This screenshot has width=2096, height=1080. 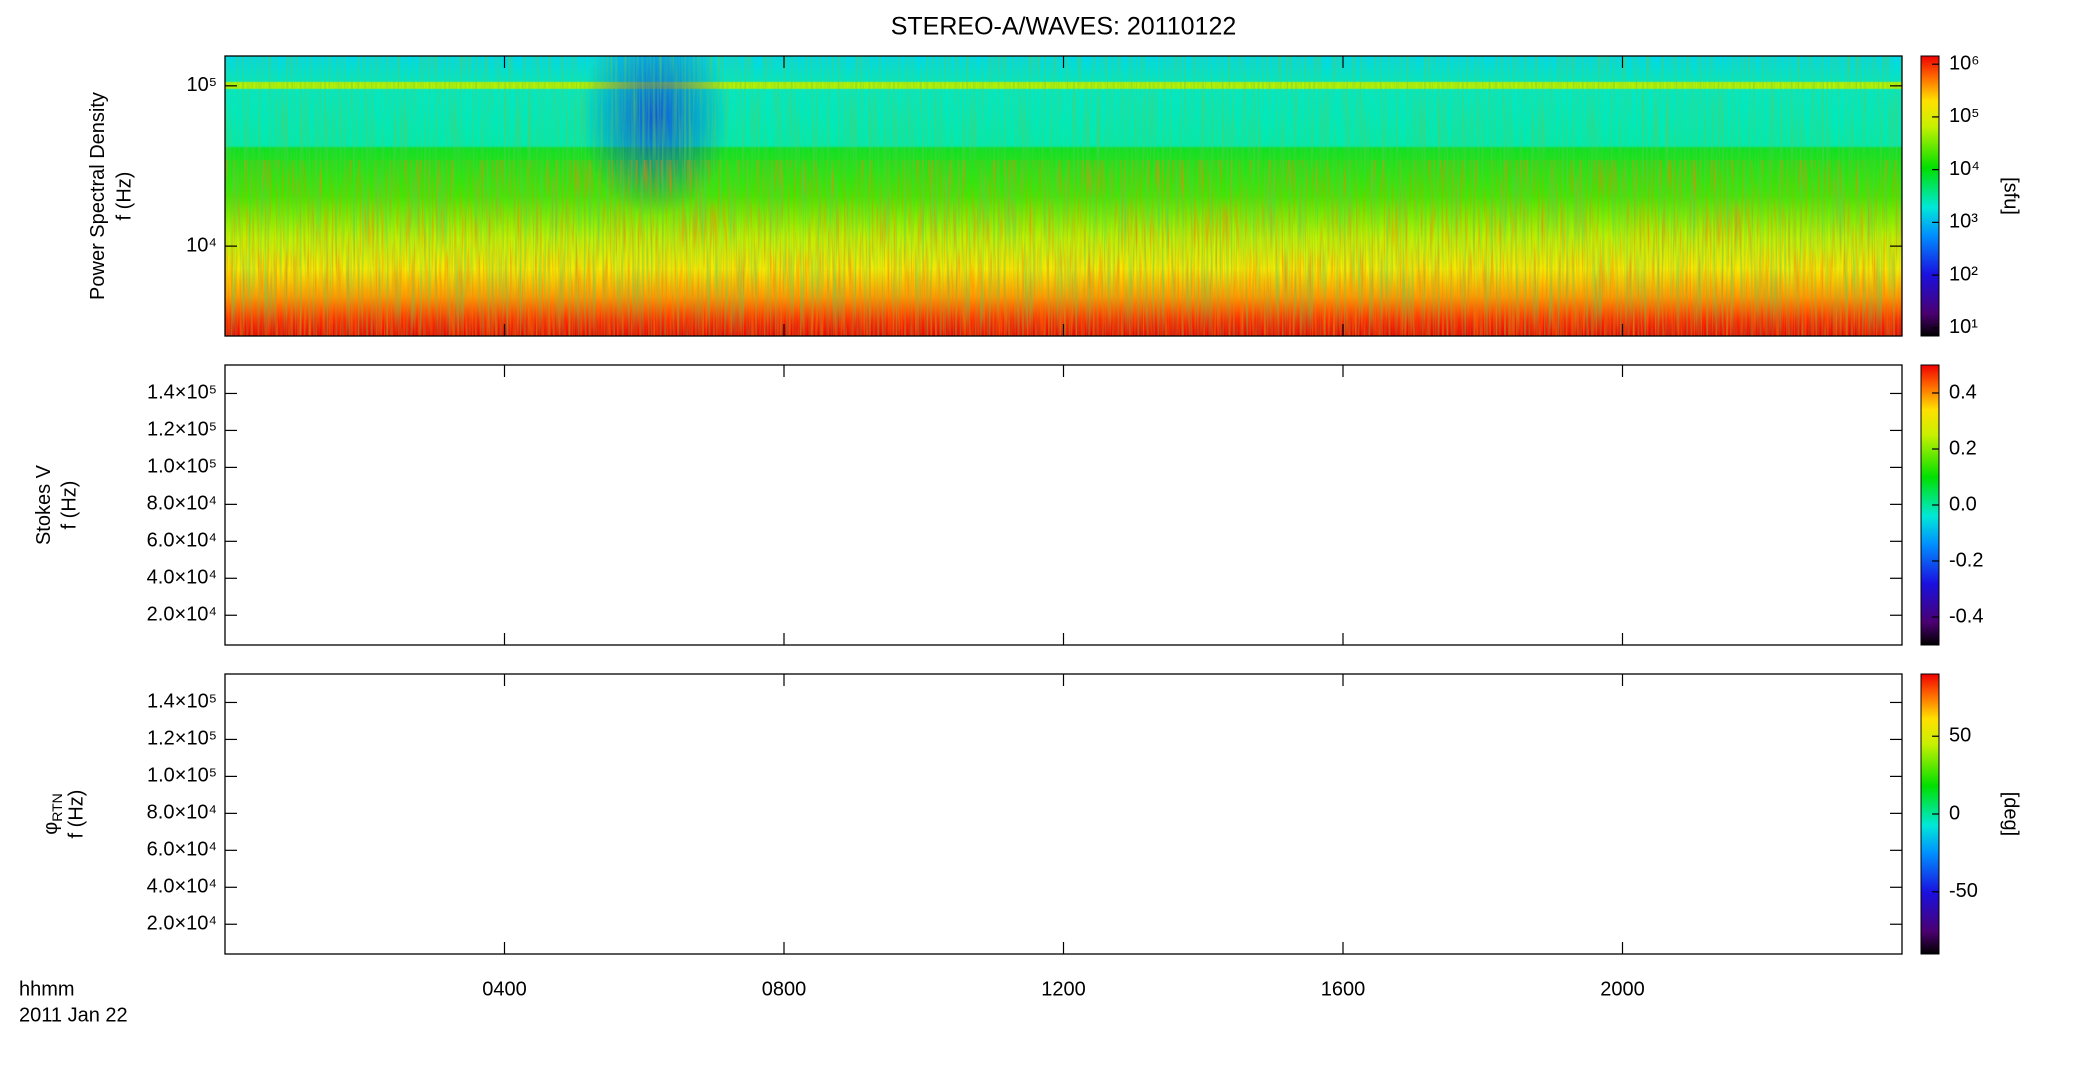 What do you see at coordinates (504, 989) in the screenshot?
I see `x-tick-label: 0400` at bounding box center [504, 989].